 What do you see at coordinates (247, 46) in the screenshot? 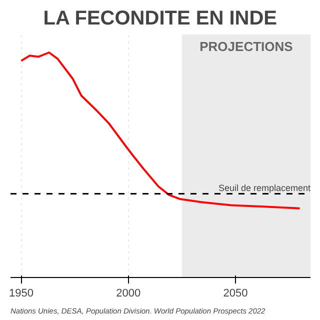
I see `band-label: PROJECTIONS` at bounding box center [247, 46].